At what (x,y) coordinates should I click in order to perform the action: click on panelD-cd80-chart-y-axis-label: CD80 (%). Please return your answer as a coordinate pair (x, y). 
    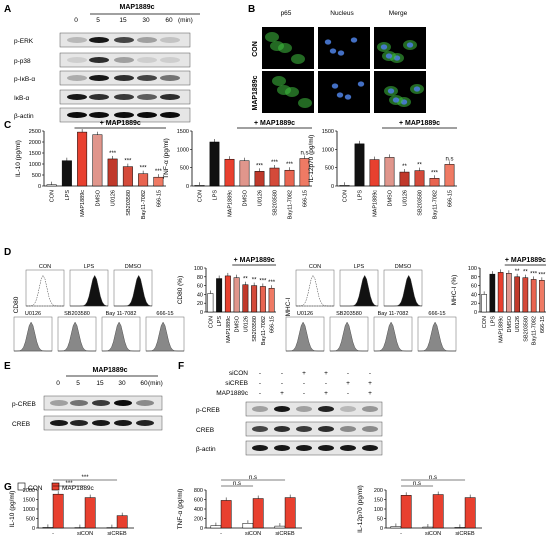
    Looking at the image, I should click on (180, 290).